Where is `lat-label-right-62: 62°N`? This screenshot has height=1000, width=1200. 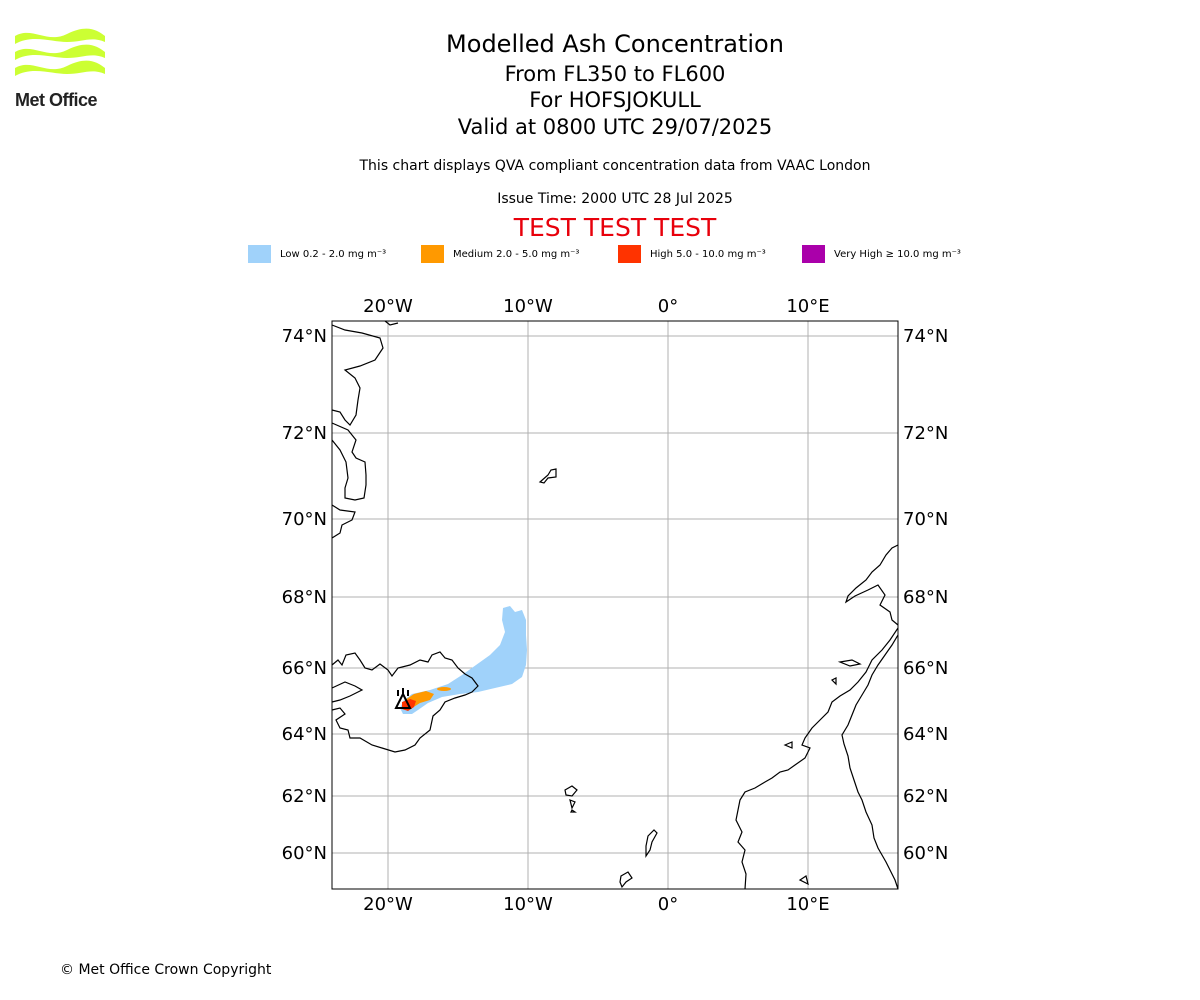 lat-label-right-62: 62°N is located at coordinates (925, 796).